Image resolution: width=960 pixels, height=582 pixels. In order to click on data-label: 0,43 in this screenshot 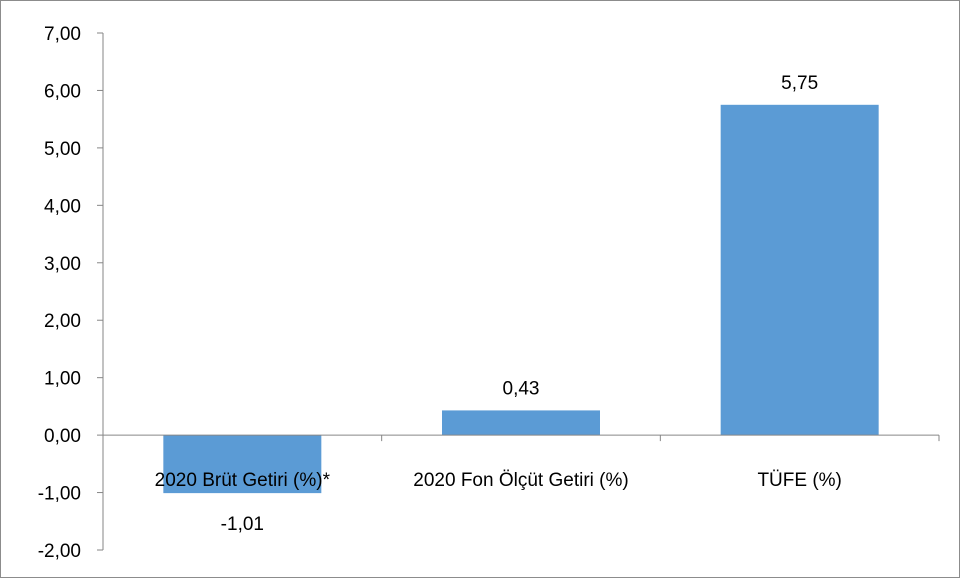, I will do `click(521, 388)`.